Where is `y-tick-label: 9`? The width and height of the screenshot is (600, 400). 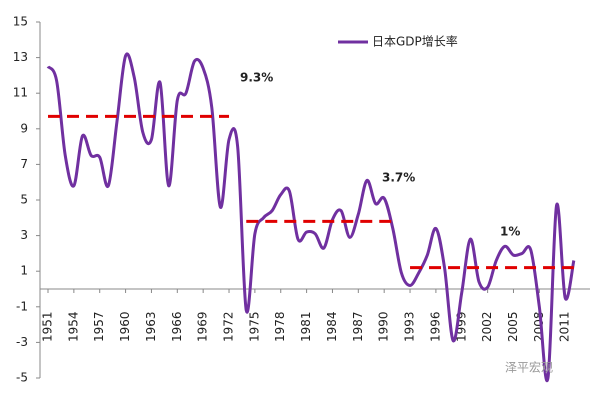
y-tick-label: 9 is located at coordinates (24, 128).